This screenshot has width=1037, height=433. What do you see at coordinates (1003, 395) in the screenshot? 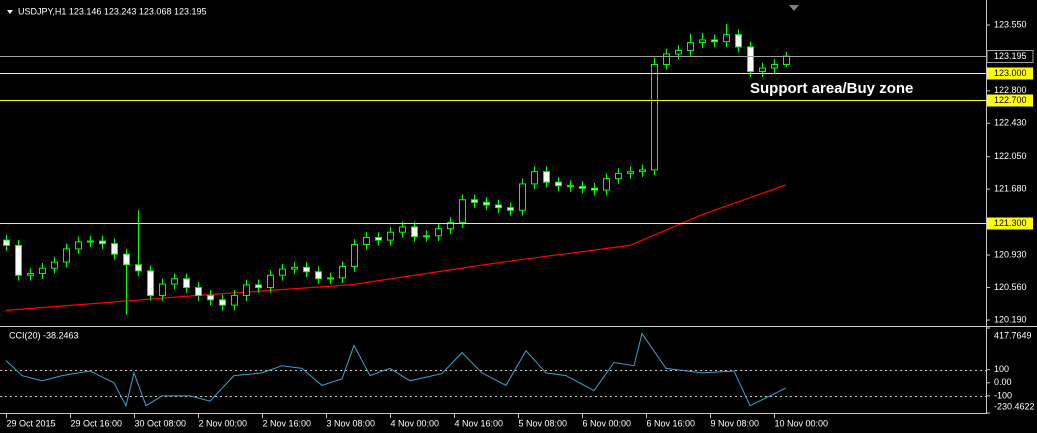
I see `y-tick-label: -100` at bounding box center [1003, 395].